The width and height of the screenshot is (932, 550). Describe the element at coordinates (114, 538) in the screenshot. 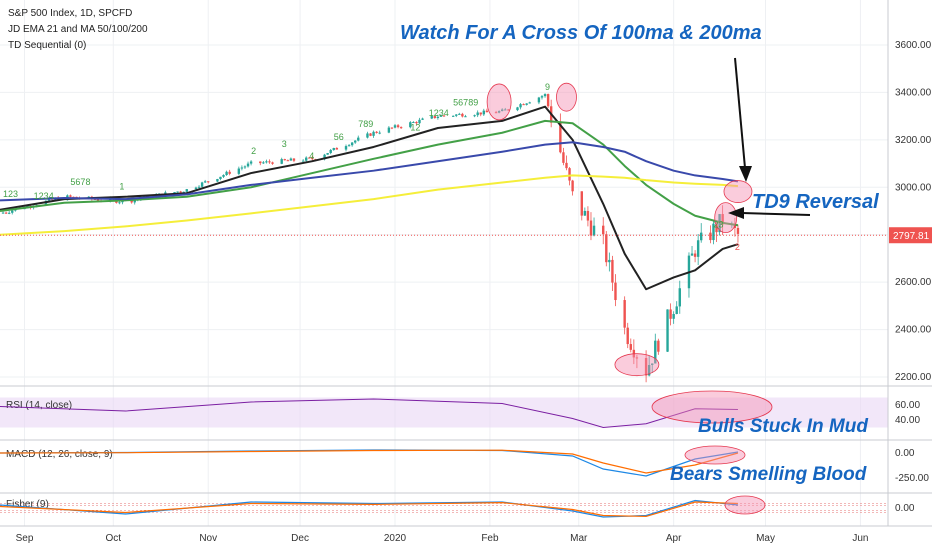

I see `x-tick-label: Oct` at that location.